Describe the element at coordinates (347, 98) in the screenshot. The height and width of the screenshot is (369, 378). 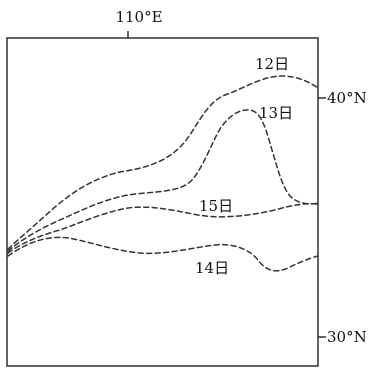
I see `latitude-label-40n: 40°N` at that location.